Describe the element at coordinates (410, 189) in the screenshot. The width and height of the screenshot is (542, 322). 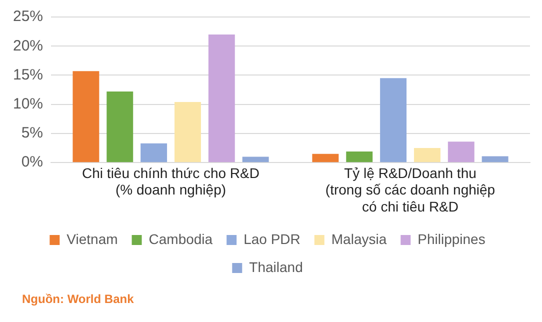
I see `x-tick-label: Tỷ lệ R&D/Doanh thu (trong số các doanh nghiệp có chi tiêu R&D` at that location.